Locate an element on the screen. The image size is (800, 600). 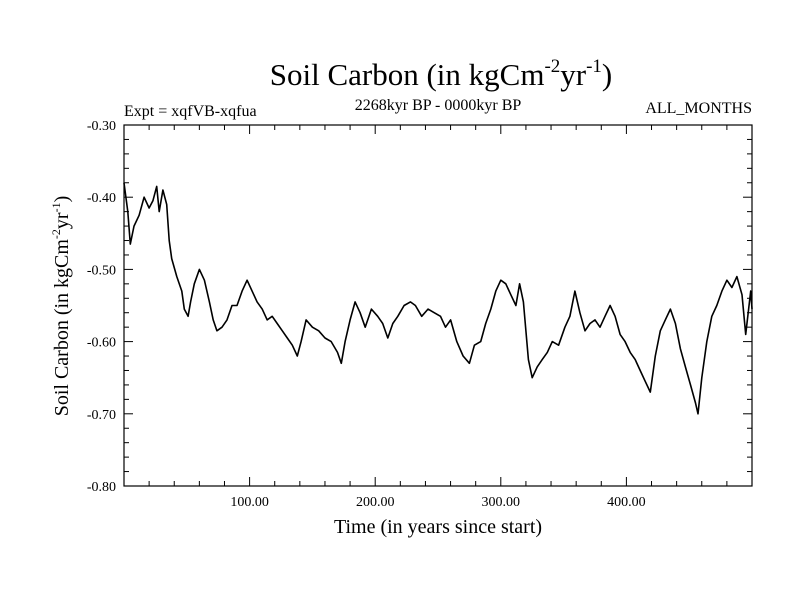
x-tick-label: 200.00 is located at coordinates (375, 502).